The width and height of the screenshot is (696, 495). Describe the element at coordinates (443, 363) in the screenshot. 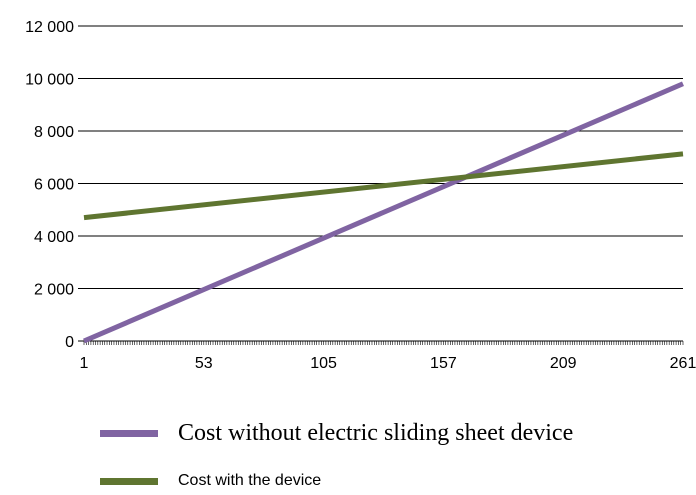

I see `x-tick-label-3: 157` at that location.